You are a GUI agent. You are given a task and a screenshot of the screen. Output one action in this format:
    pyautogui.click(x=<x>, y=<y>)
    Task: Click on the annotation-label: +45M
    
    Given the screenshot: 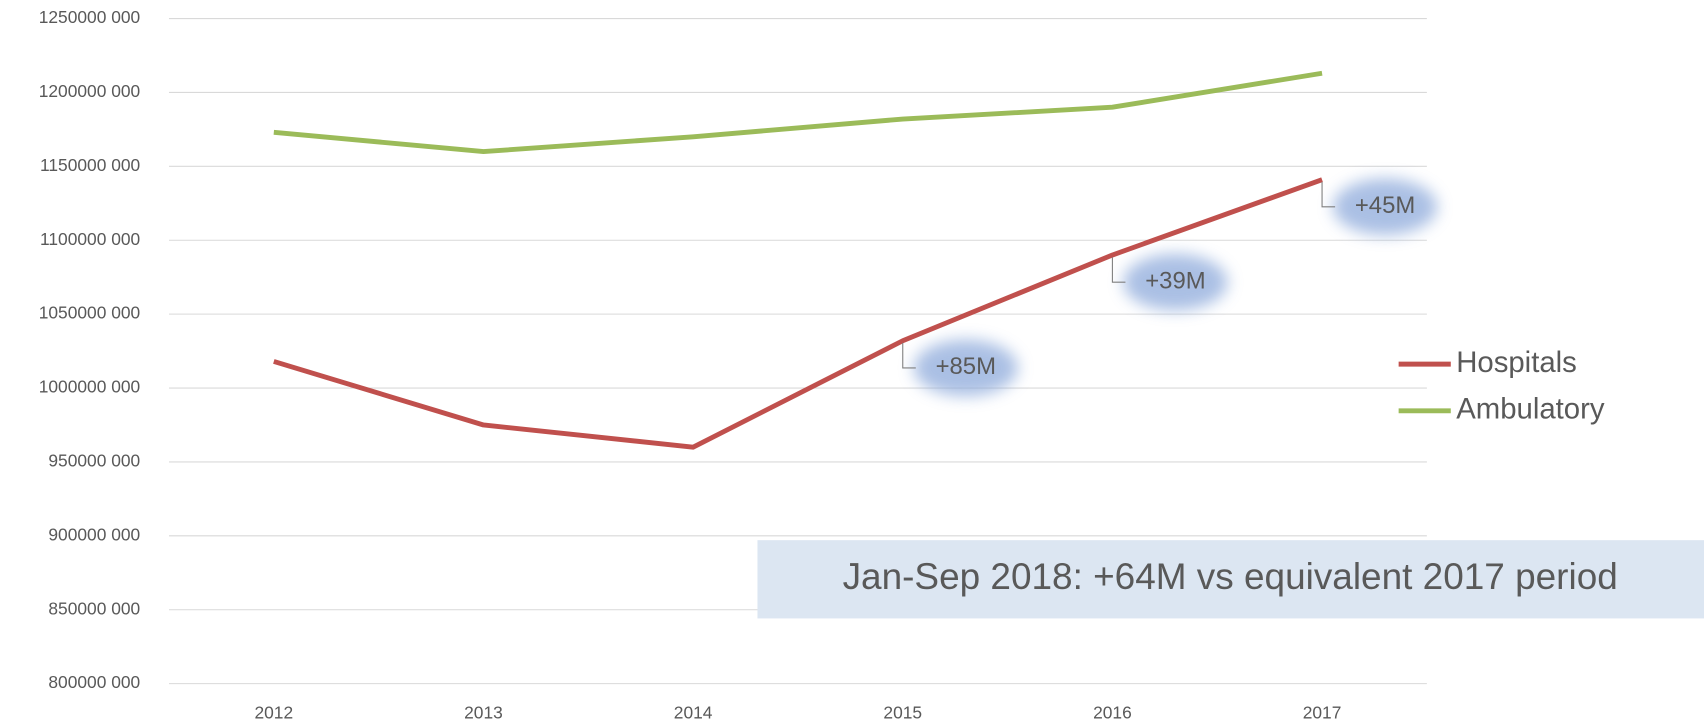 What is the action you would take?
    pyautogui.click(x=1385, y=205)
    